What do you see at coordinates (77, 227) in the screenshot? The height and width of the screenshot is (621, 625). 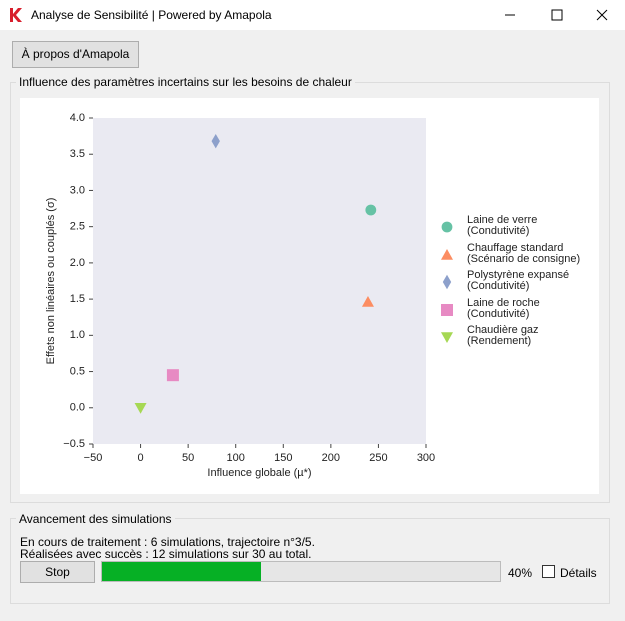 I see `y-tick-label: 2.5` at bounding box center [77, 227].